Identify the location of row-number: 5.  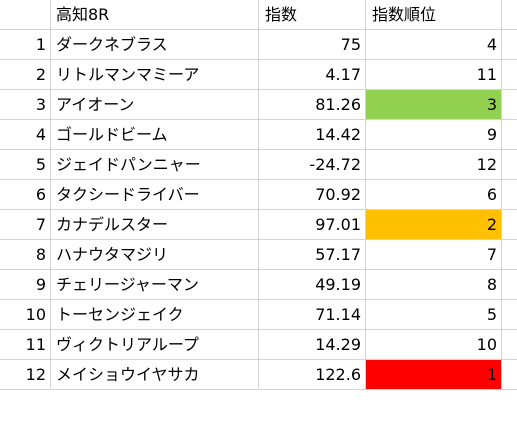
(25, 165).